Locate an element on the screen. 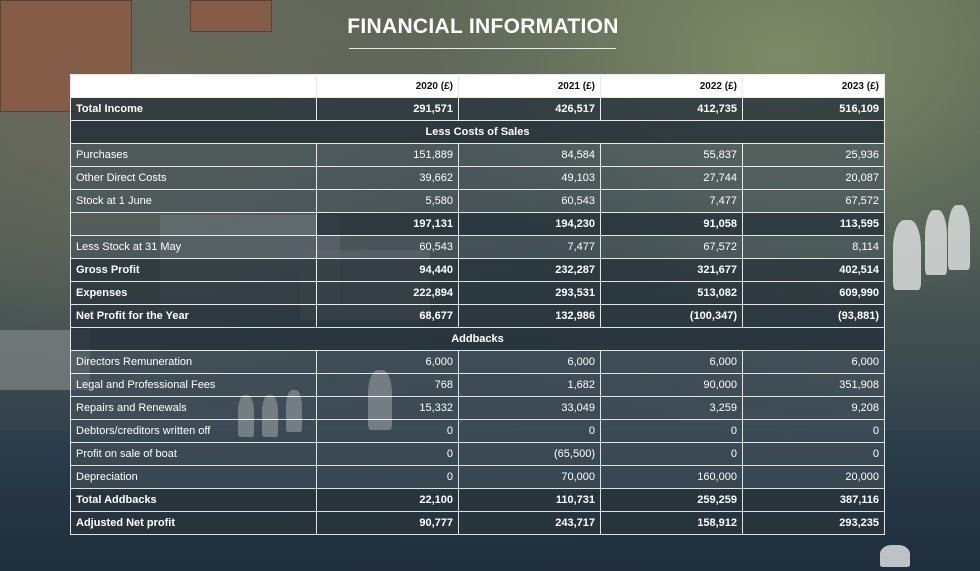 The width and height of the screenshot is (980, 571). value-cell: 158,912 is located at coordinates (671, 523).